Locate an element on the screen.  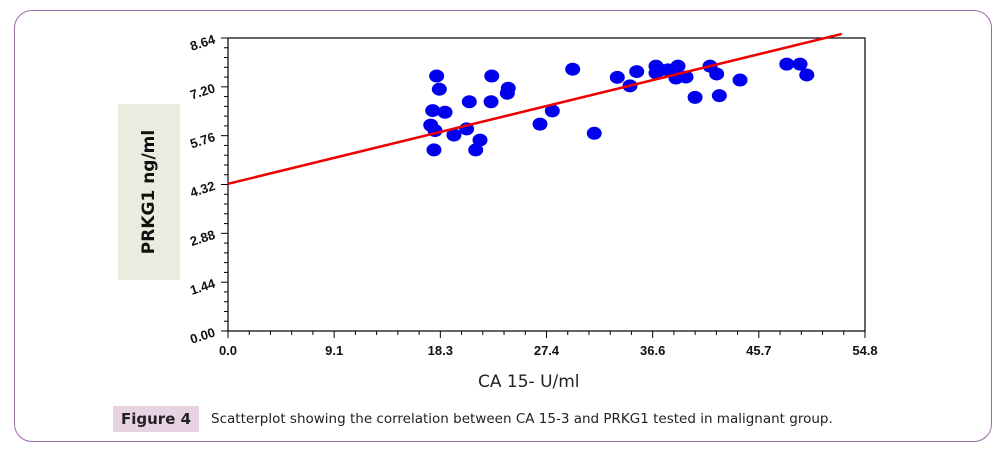
x-tick-label: 0.0 is located at coordinates (228, 350).